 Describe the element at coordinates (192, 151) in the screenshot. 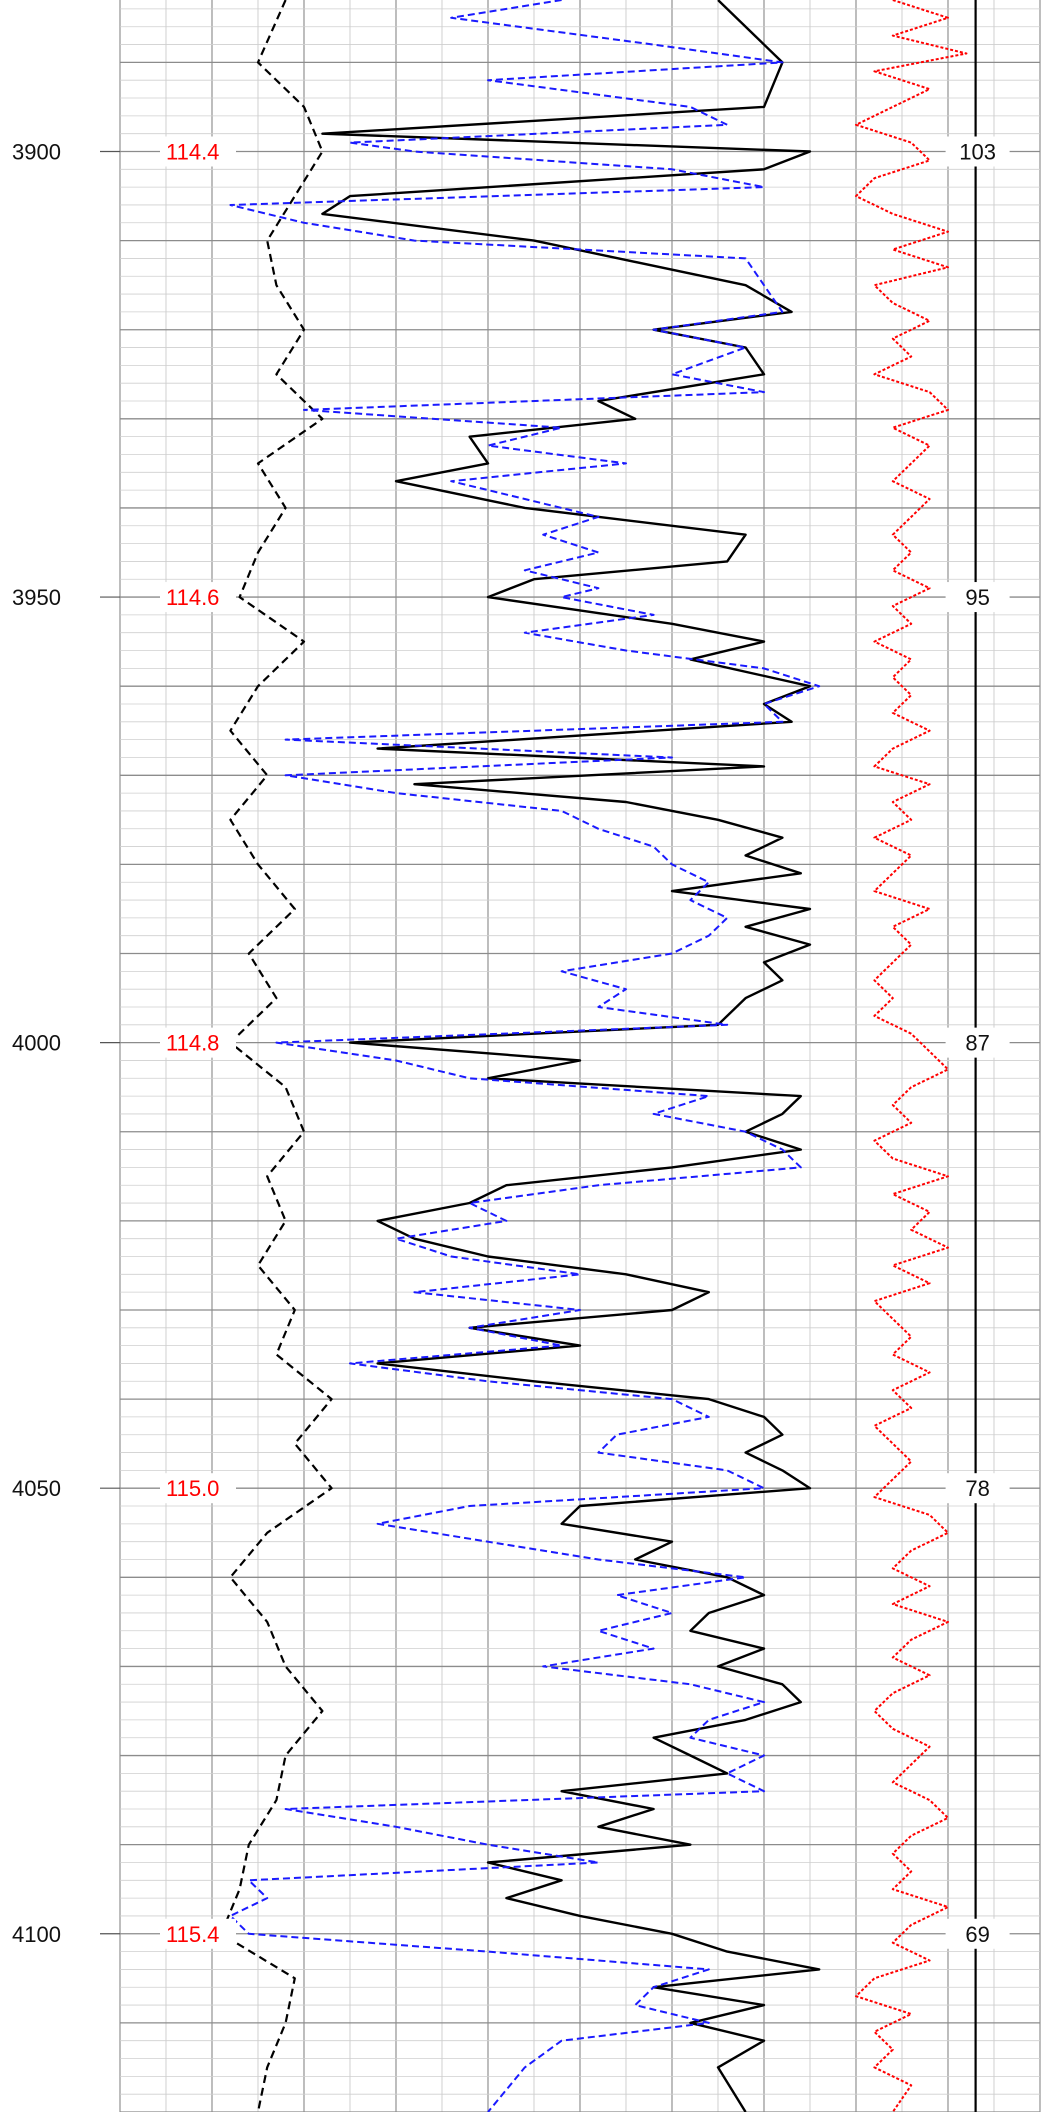

I see `red-scale-label: 114.4` at that location.